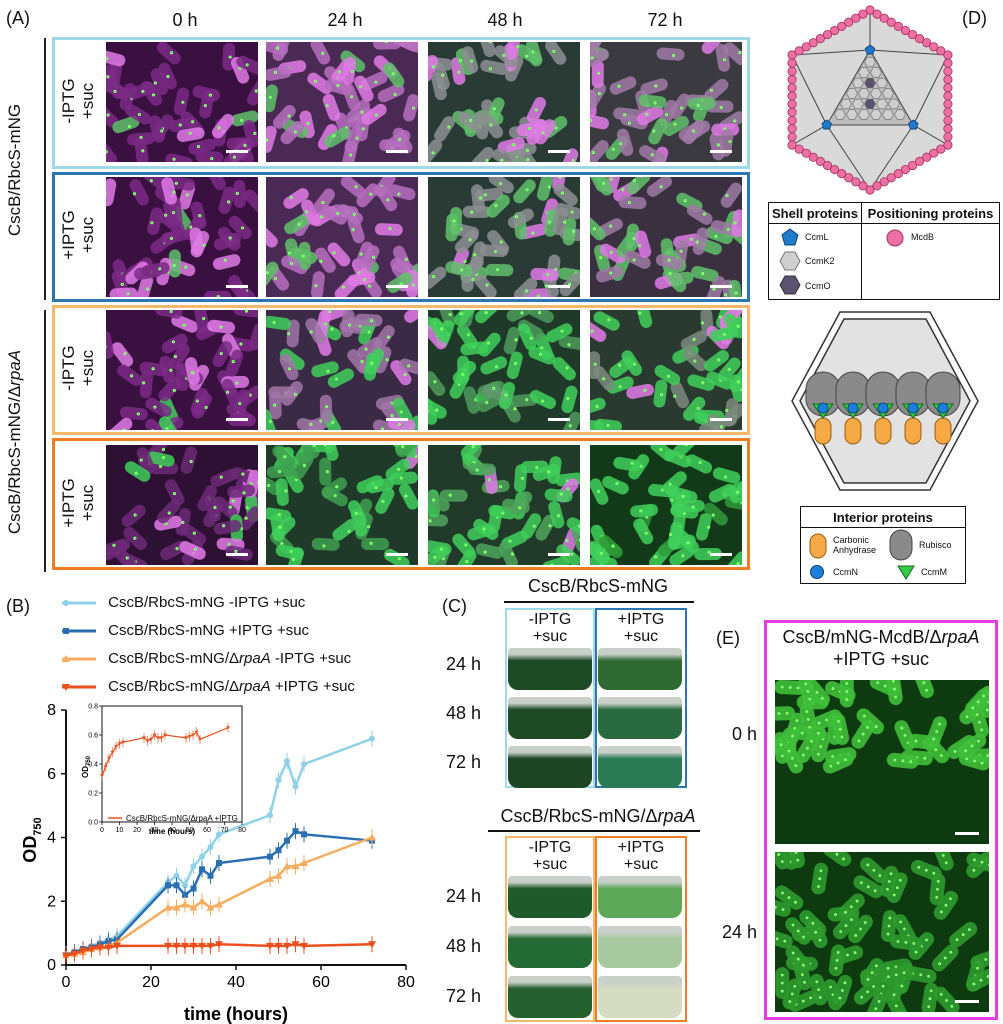 The width and height of the screenshot is (1003, 1024). Describe the element at coordinates (934, 572) in the screenshot. I see `ccmm-label: CcmM` at that location.